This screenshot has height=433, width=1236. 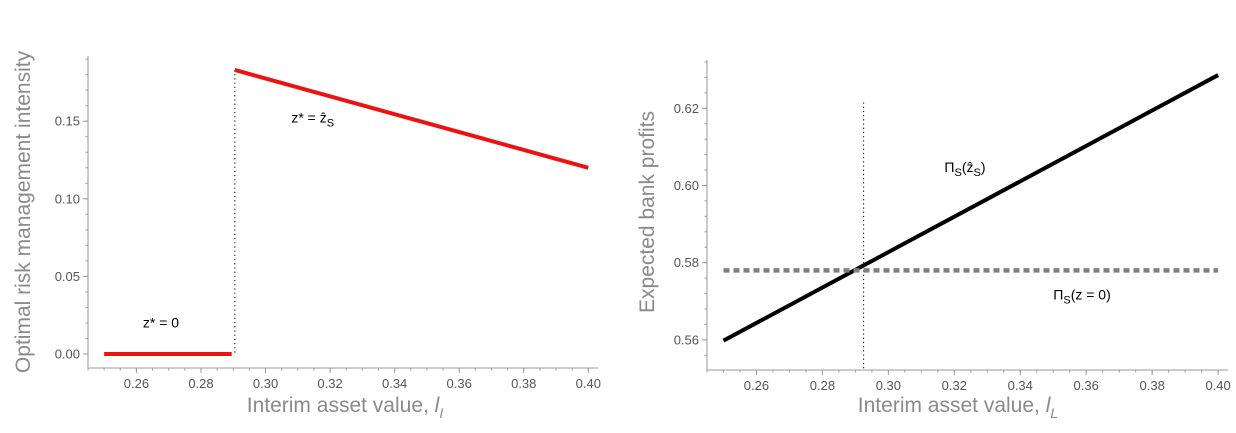 I want to click on annotation-2: ΠS(z = 0), so click(x=1082, y=296).